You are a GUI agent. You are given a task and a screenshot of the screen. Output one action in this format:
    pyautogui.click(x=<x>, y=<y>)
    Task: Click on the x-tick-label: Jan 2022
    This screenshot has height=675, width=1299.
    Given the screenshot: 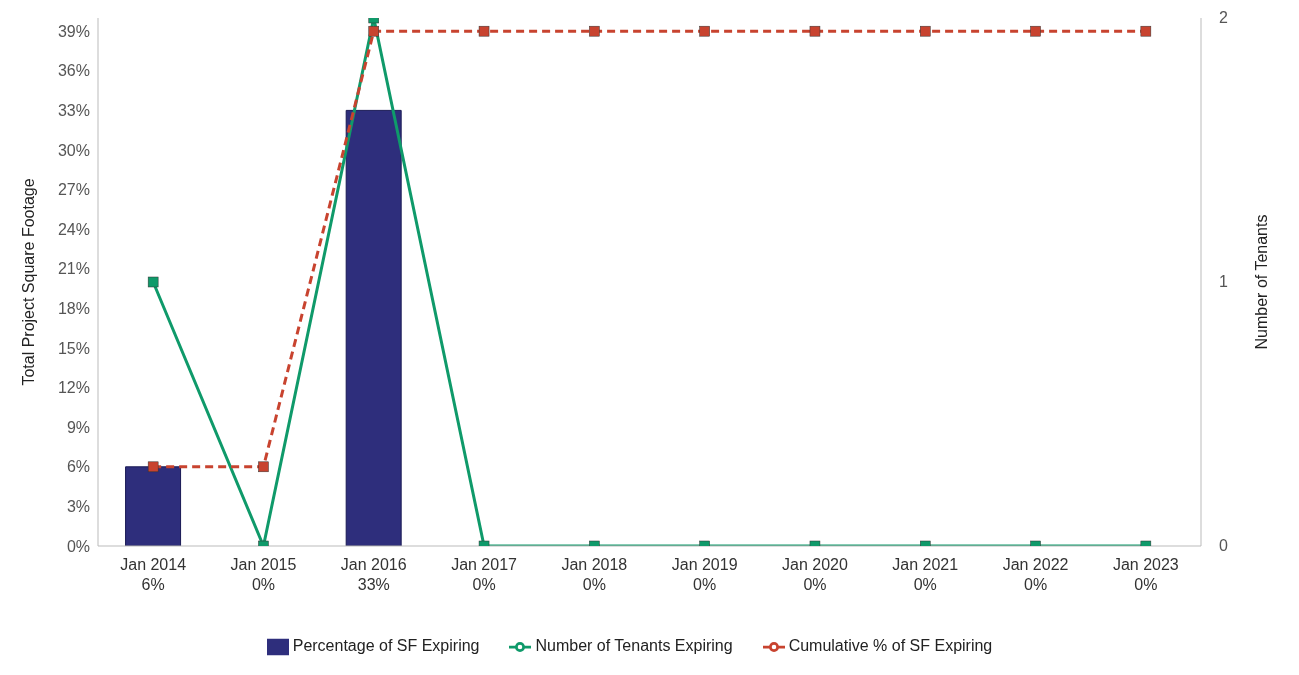 What is the action you would take?
    pyautogui.click(x=1035, y=564)
    